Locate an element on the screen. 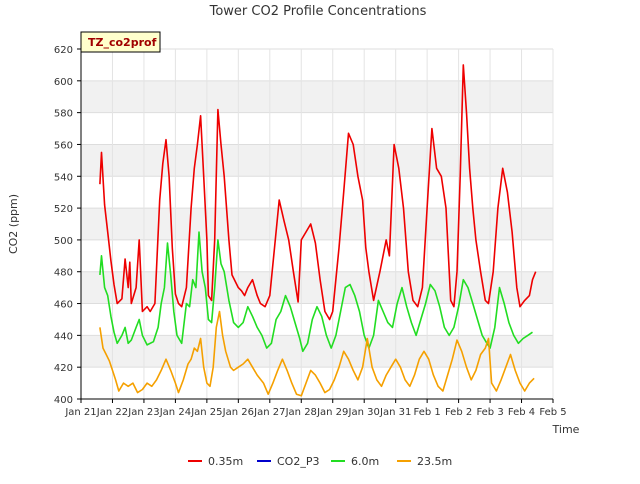 This screenshot has height=484, width=640. legend-item-0.35m: 0.35m is located at coordinates (215, 461).